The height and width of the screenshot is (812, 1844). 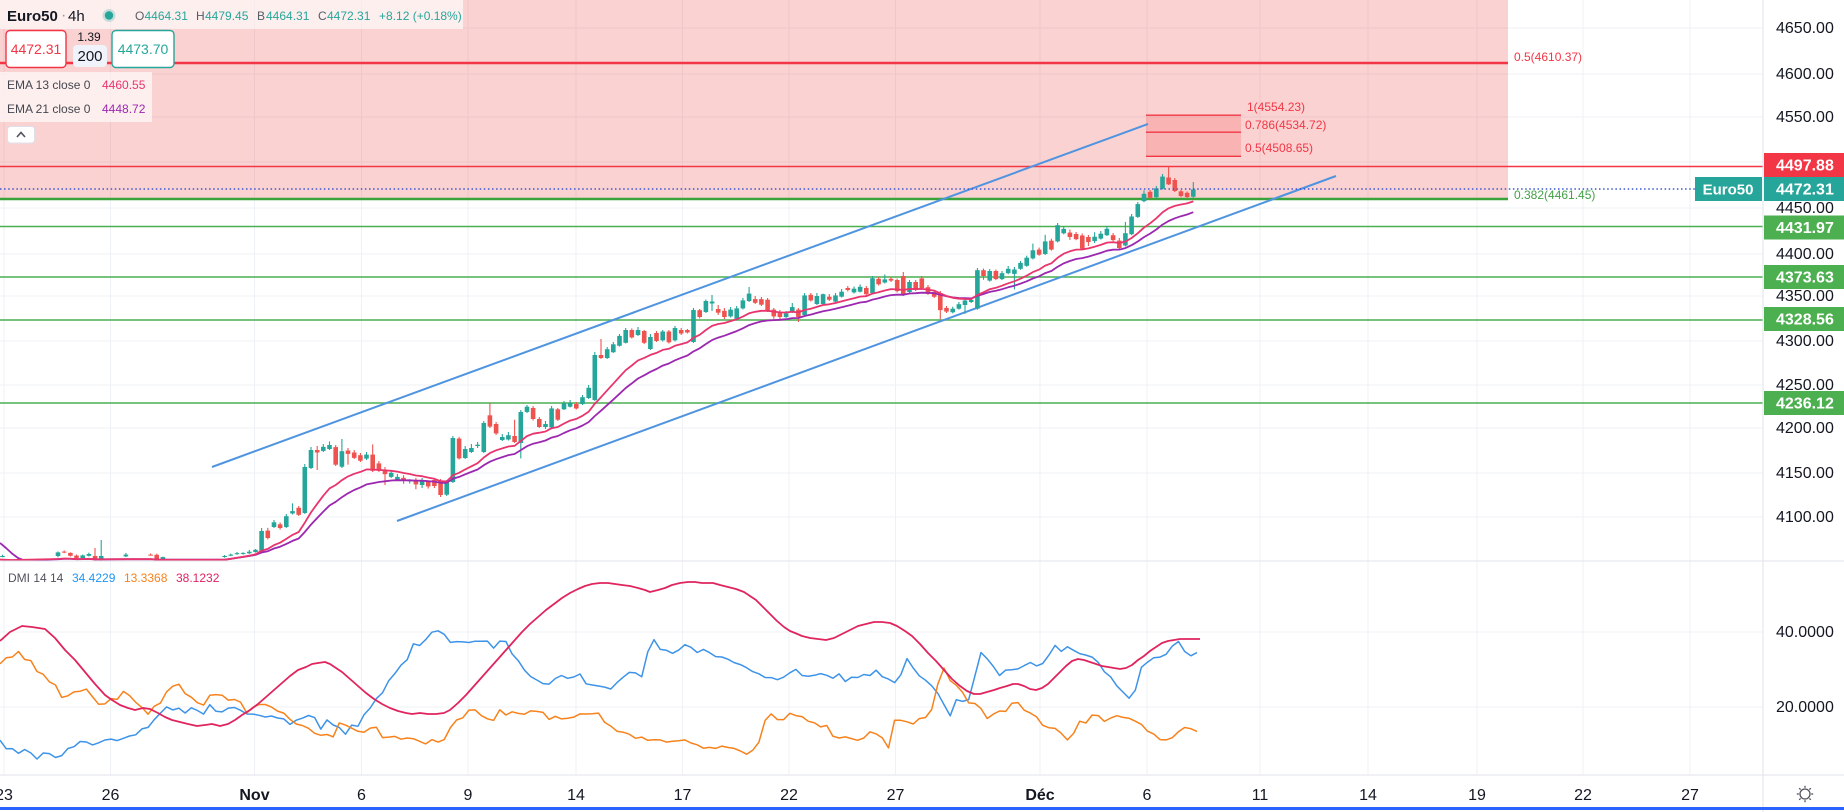 What do you see at coordinates (1285, 125) in the screenshot?
I see `svg-text: 0.786(4534.72)` at bounding box center [1285, 125].